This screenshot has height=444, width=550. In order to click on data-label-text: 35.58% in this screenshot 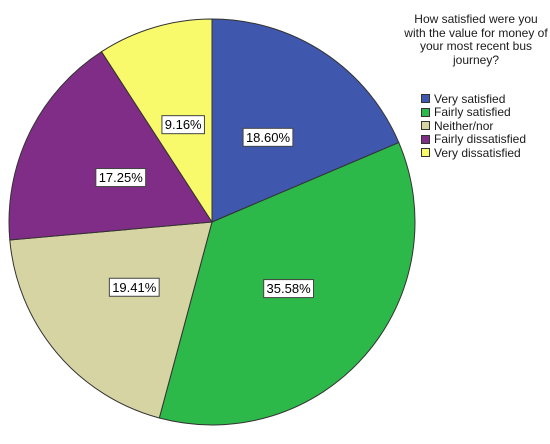, I will do `click(289, 288)`.